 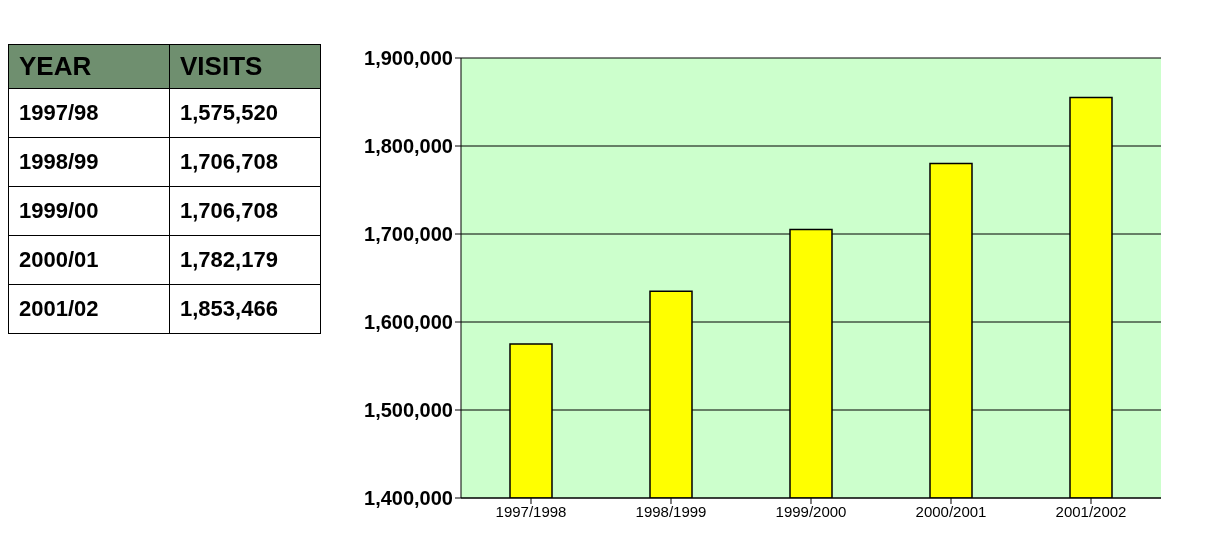 What do you see at coordinates (811, 511) in the screenshot?
I see `x-tick-label: 1999/2000` at bounding box center [811, 511].